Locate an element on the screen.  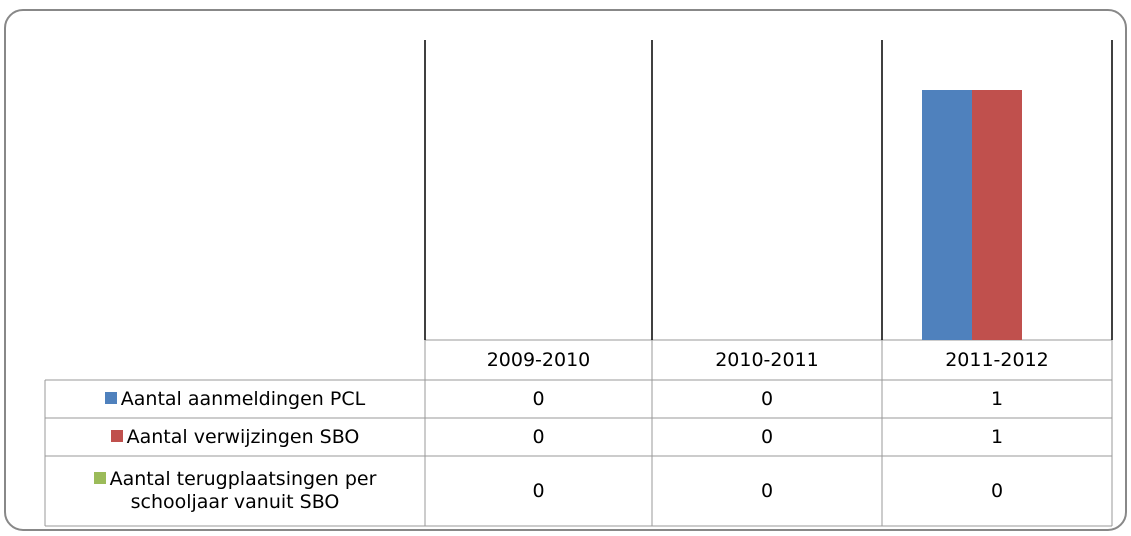
legend-text-wrap: Aantal verwijzingen SBO is located at coordinates (235, 437).